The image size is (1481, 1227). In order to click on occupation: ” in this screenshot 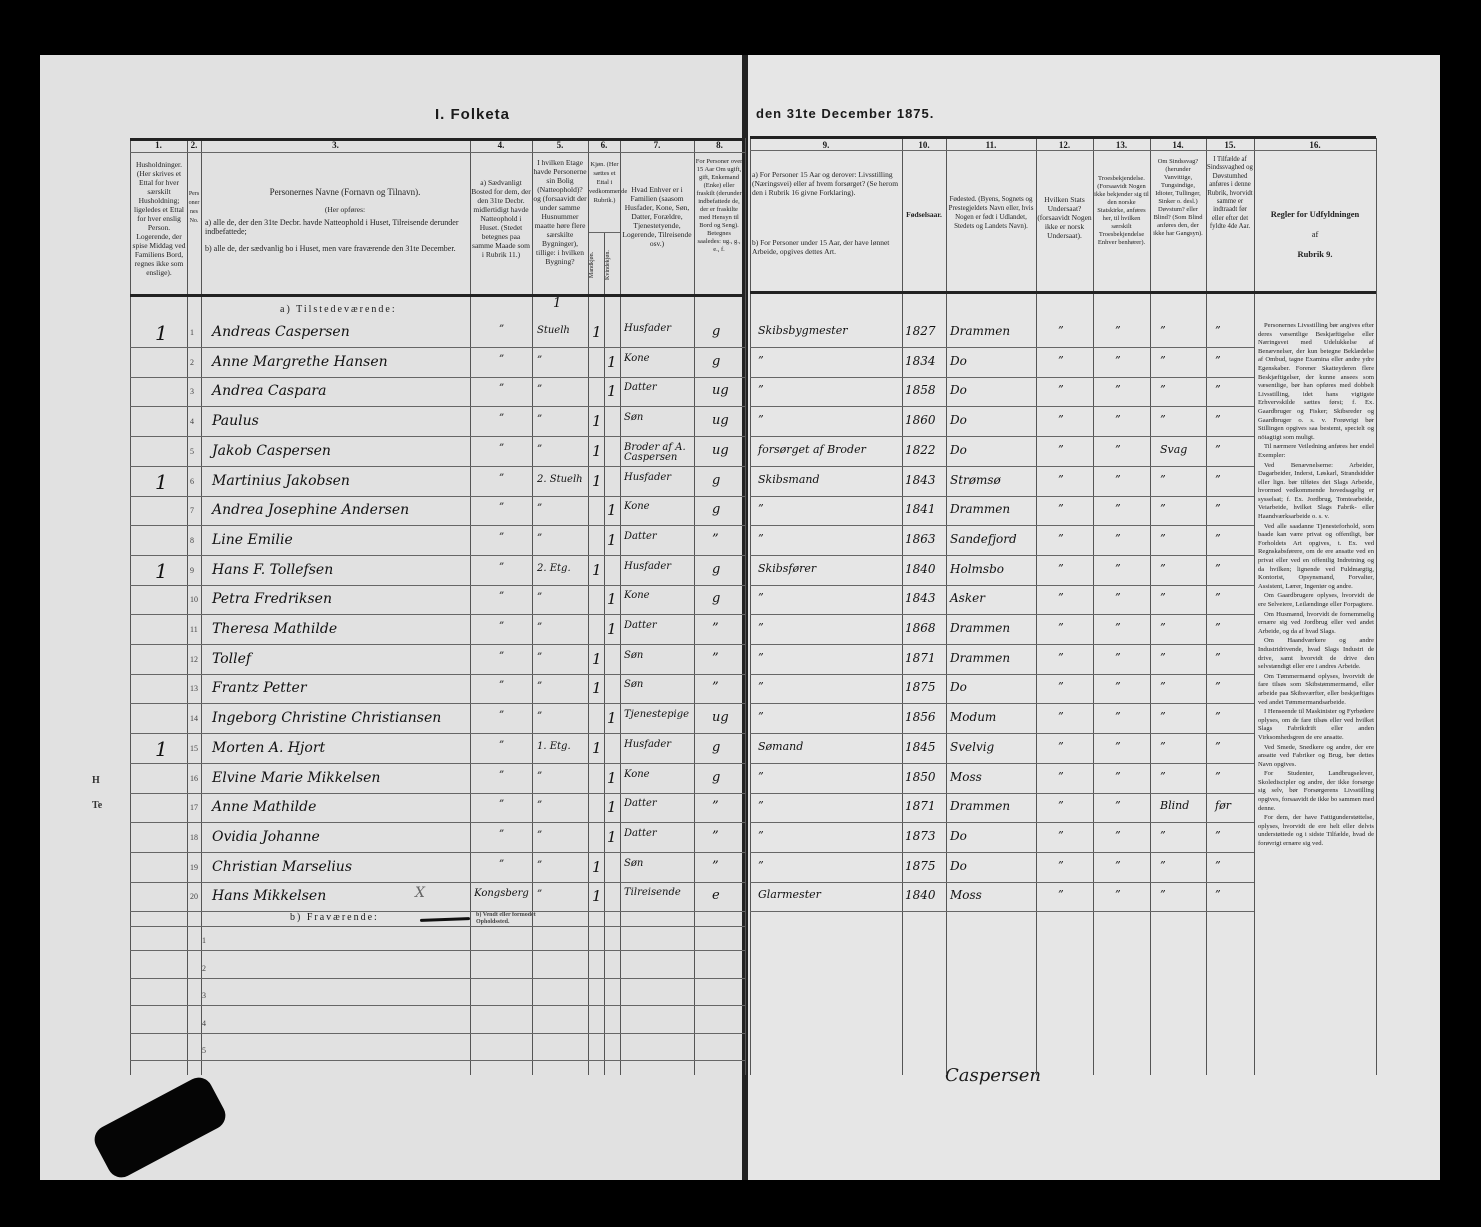, I will do `click(761, 390)`.